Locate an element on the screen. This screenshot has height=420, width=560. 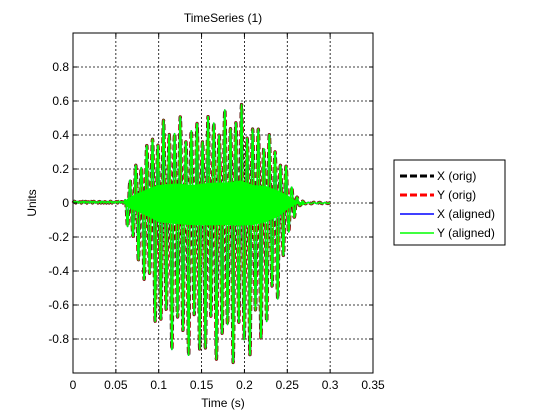
y-tick-label: -0.8 is located at coordinates (58, 339).